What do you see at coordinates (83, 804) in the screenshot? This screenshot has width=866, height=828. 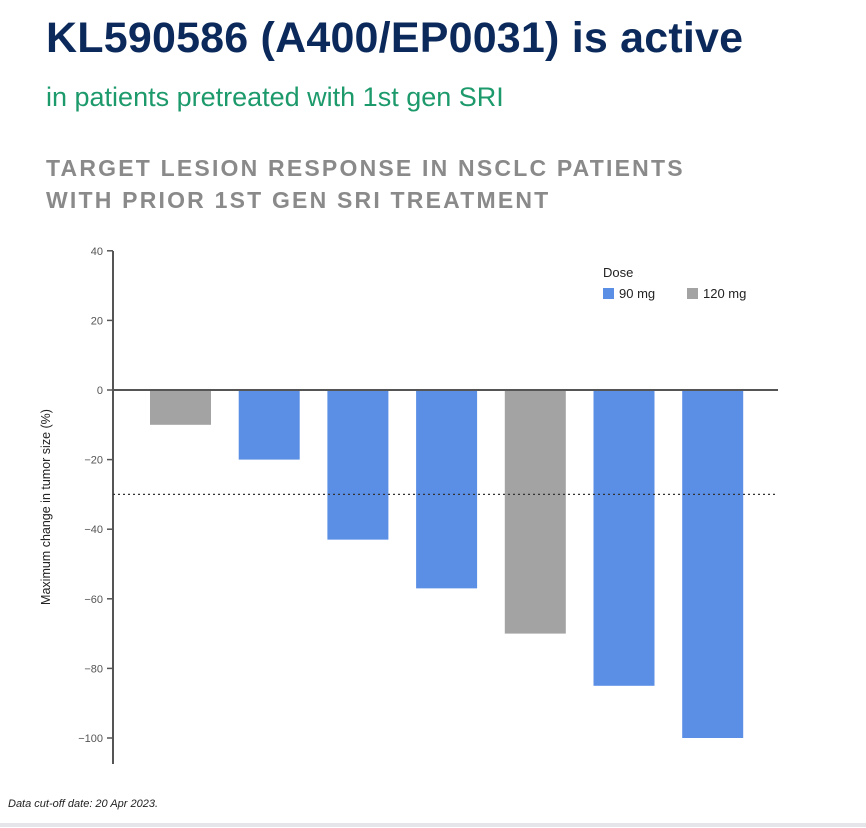 I see `data-cutoff-note: Data cut-off date: 20 Apr 2023.` at bounding box center [83, 804].